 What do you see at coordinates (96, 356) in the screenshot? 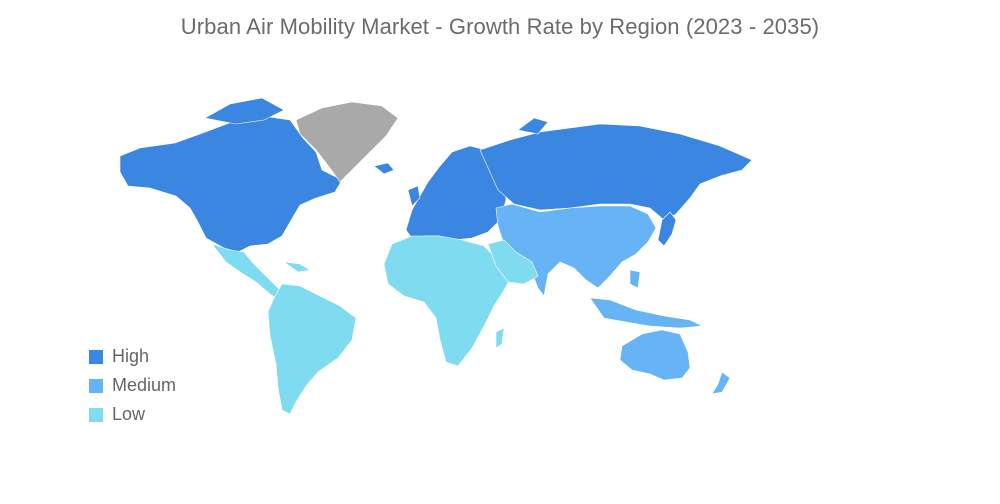
I see `legend-swatch-high` at bounding box center [96, 356].